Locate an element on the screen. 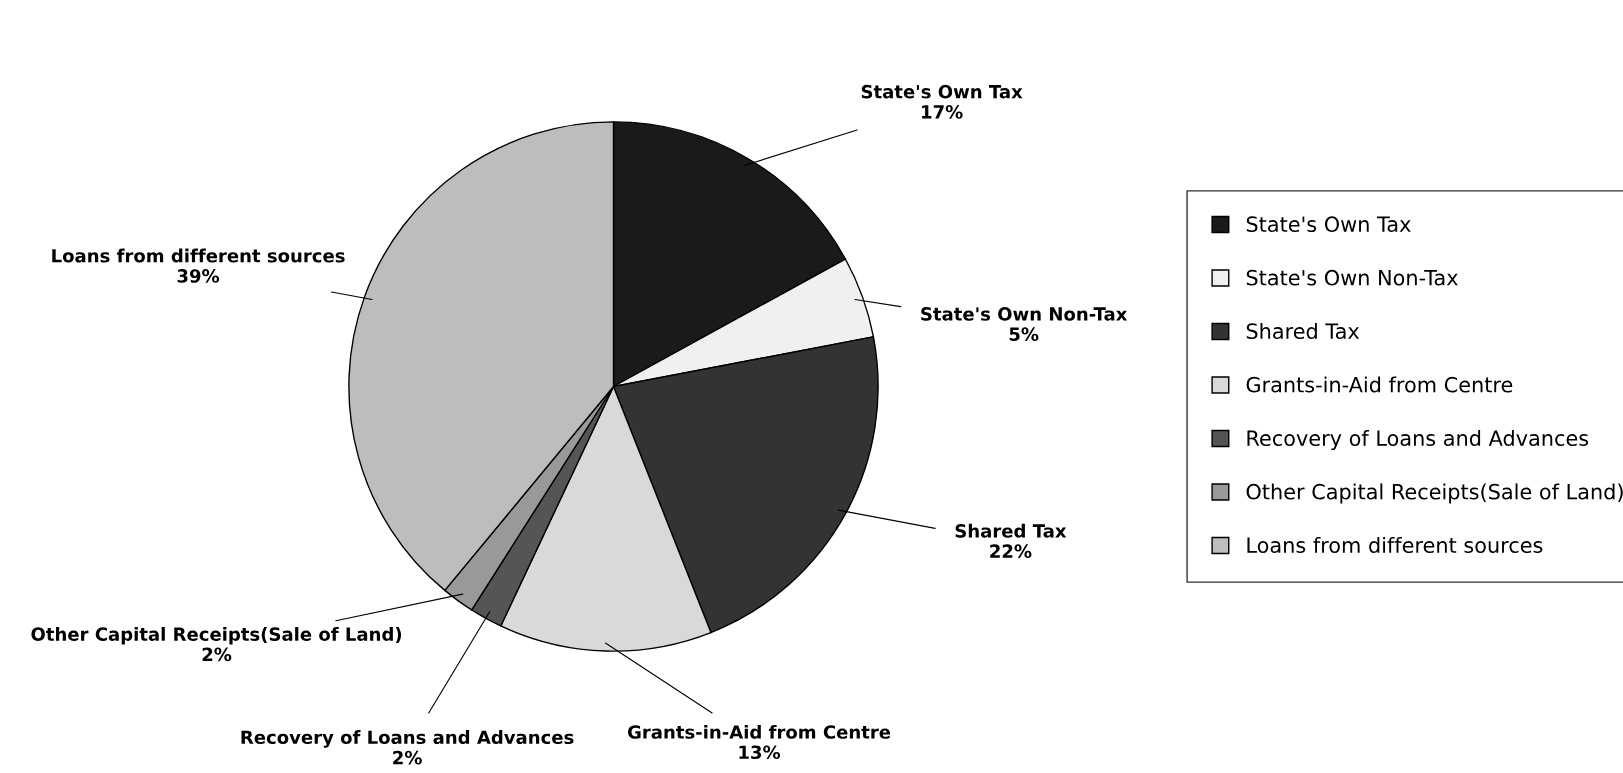 This screenshot has width=1623, height=773. slice-label: State's Own Non-Tax is located at coordinates (1024, 314).